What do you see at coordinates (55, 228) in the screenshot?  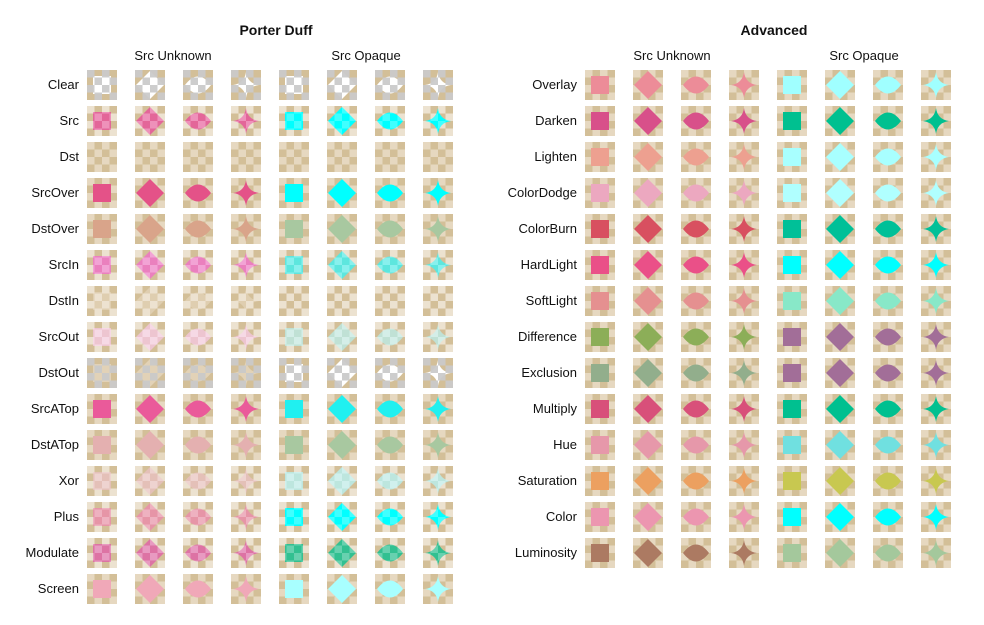 I see `row-label: DstOver` at bounding box center [55, 228].